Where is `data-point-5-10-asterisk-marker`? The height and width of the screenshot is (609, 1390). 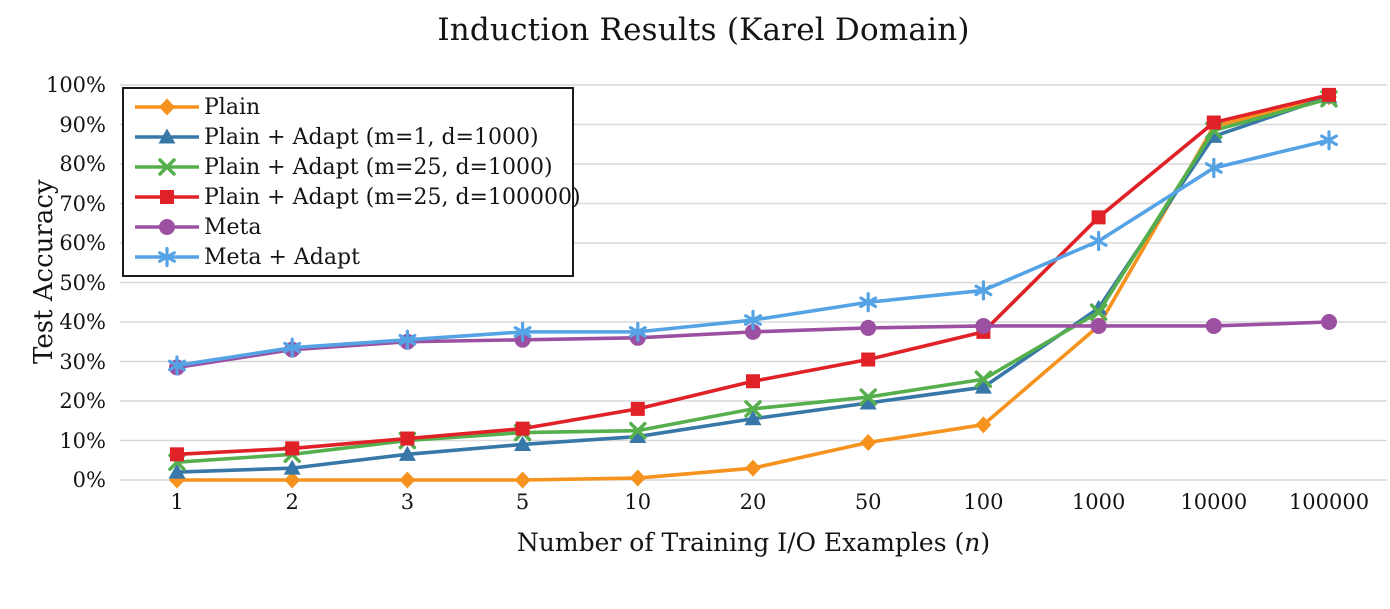 data-point-5-10-asterisk-marker is located at coordinates (637, 331).